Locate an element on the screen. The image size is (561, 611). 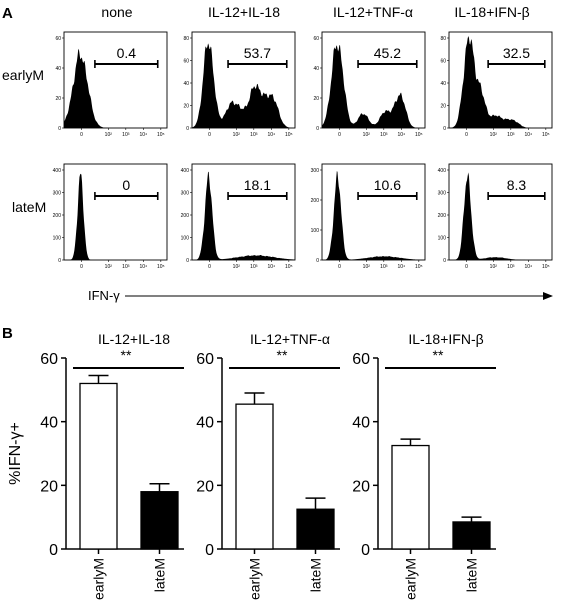
histogram-panel: 0 20 40 60 80 0 10² 10³ 10⁴ 10⁵ 53.7 is located at coordinates (239, 84).